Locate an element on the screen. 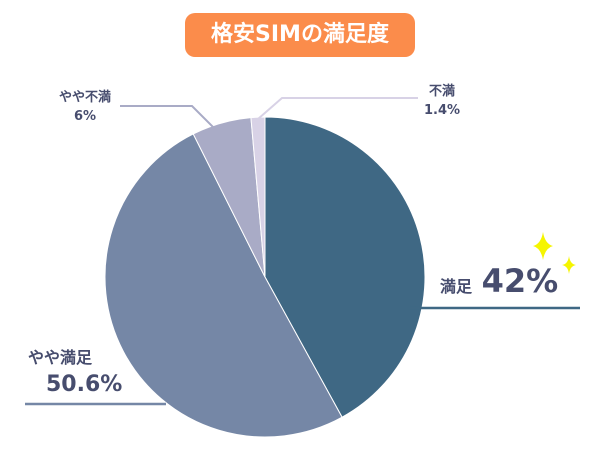  slice-label-fuman: 不満 1.4% is located at coordinates (442, 99).